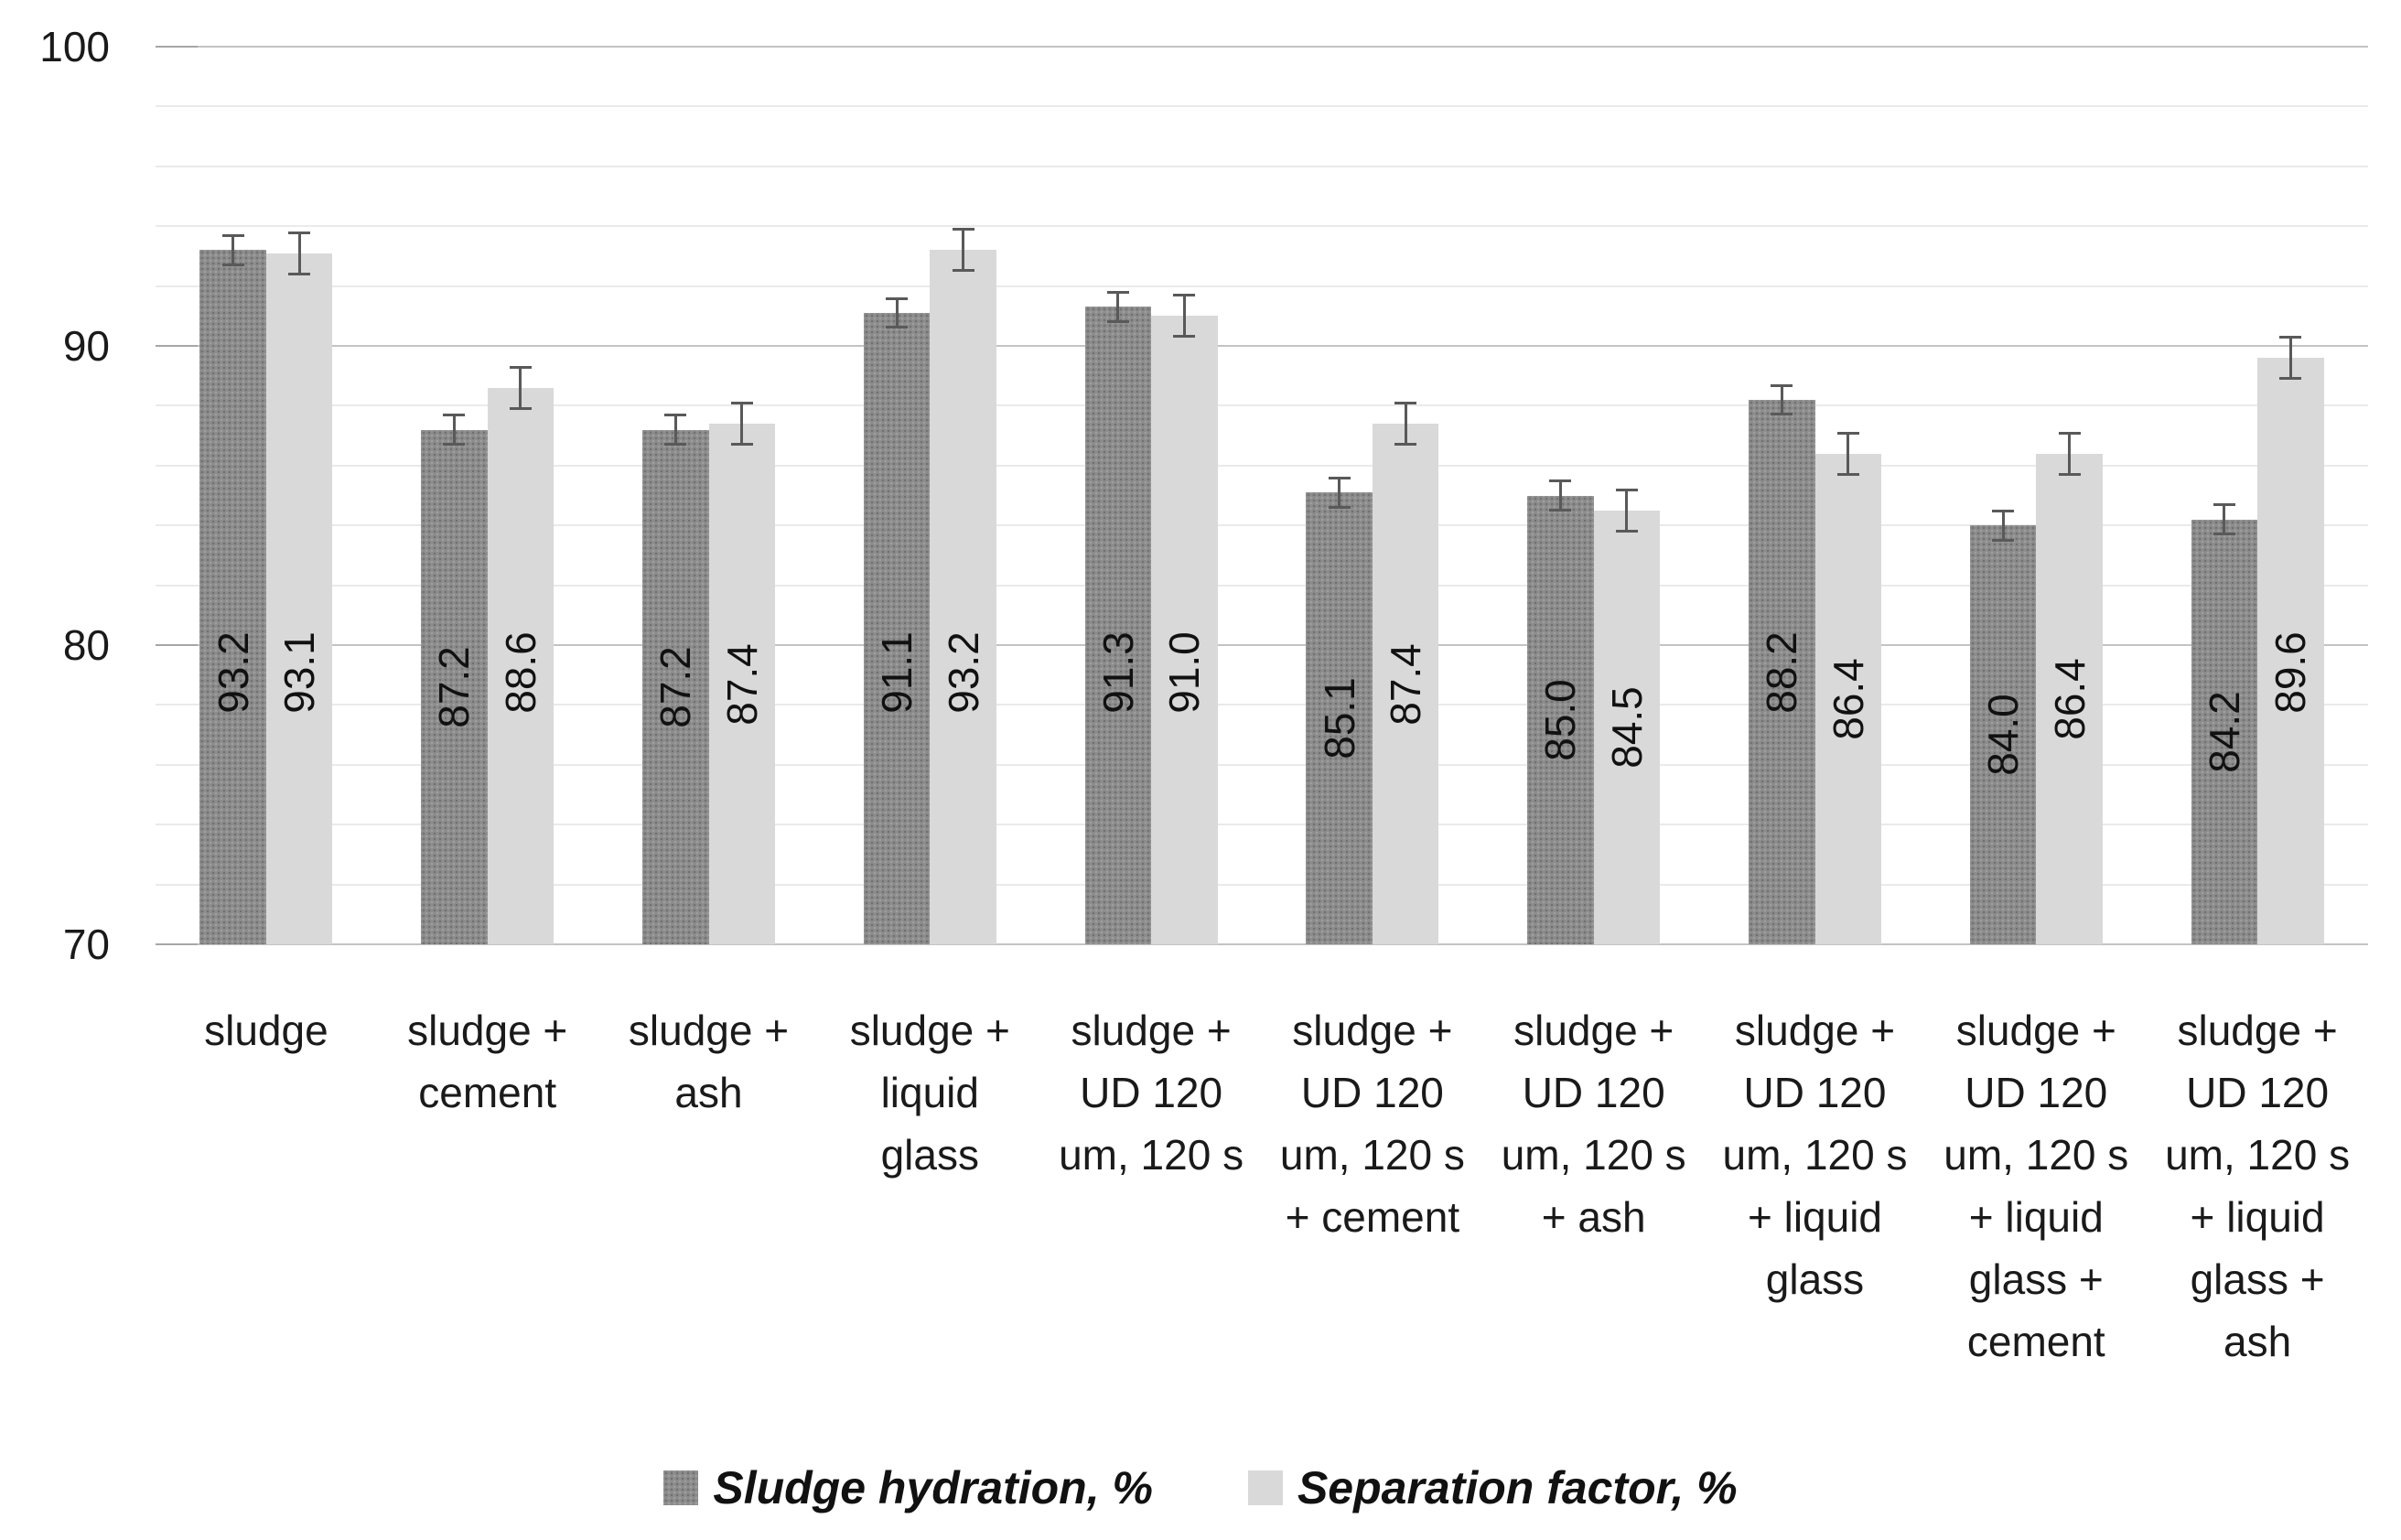 The image size is (2401, 1540). I want to click on y-axis-tick-label: 80, so click(86, 645).